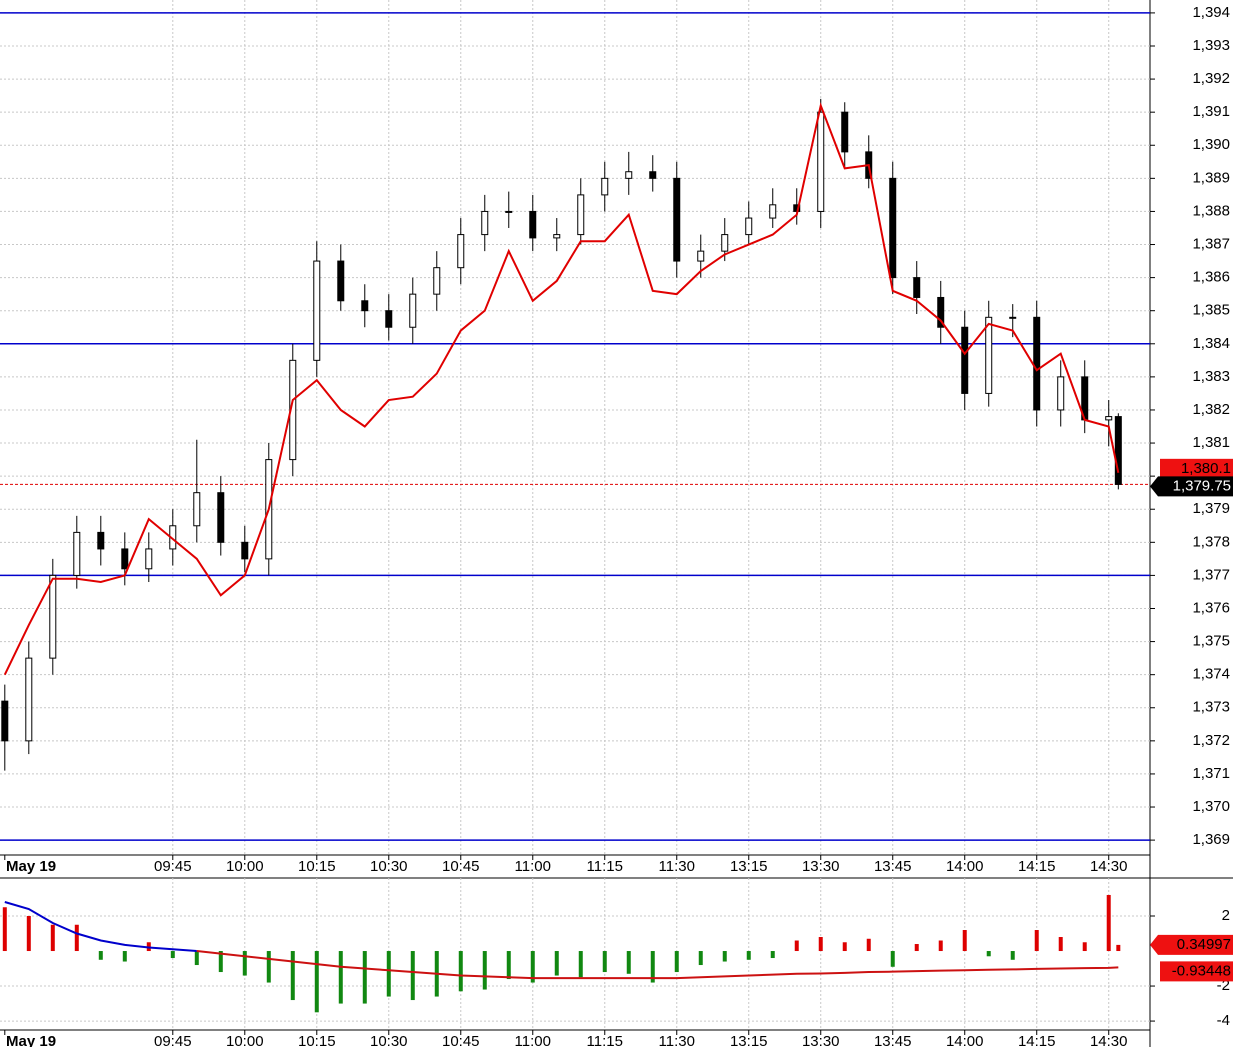 The height and width of the screenshot is (1047, 1233). I want to click on overlay-last-label: 1,380.1, so click(1206, 468).